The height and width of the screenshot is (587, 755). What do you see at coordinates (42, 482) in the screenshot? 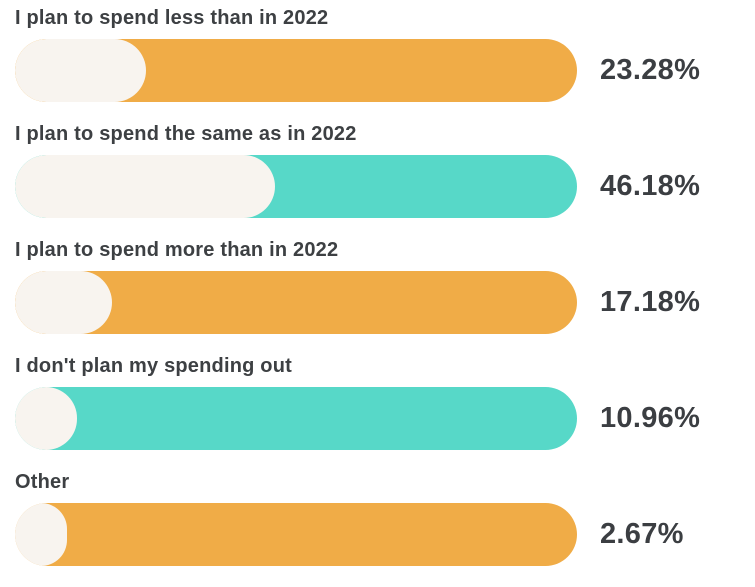
I see `category-label: Other` at bounding box center [42, 482].